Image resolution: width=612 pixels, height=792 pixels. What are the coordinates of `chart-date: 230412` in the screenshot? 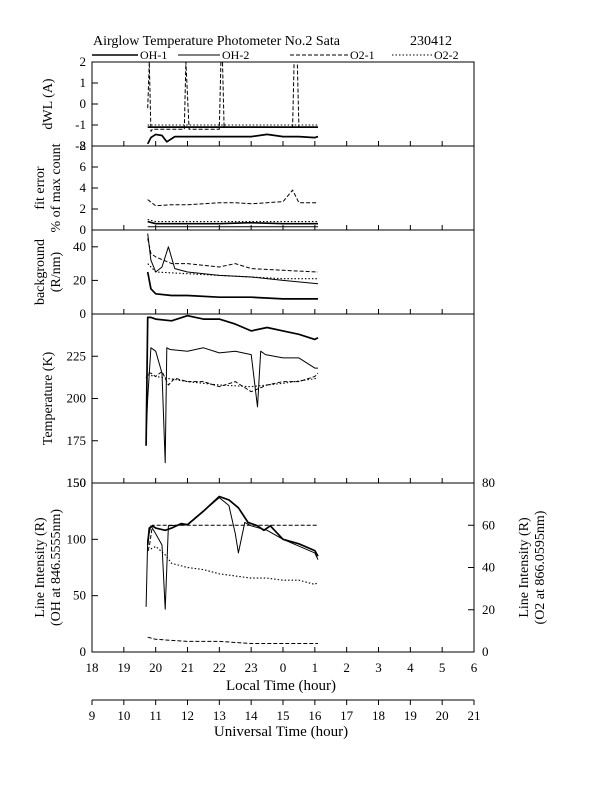 It's located at (431, 41).